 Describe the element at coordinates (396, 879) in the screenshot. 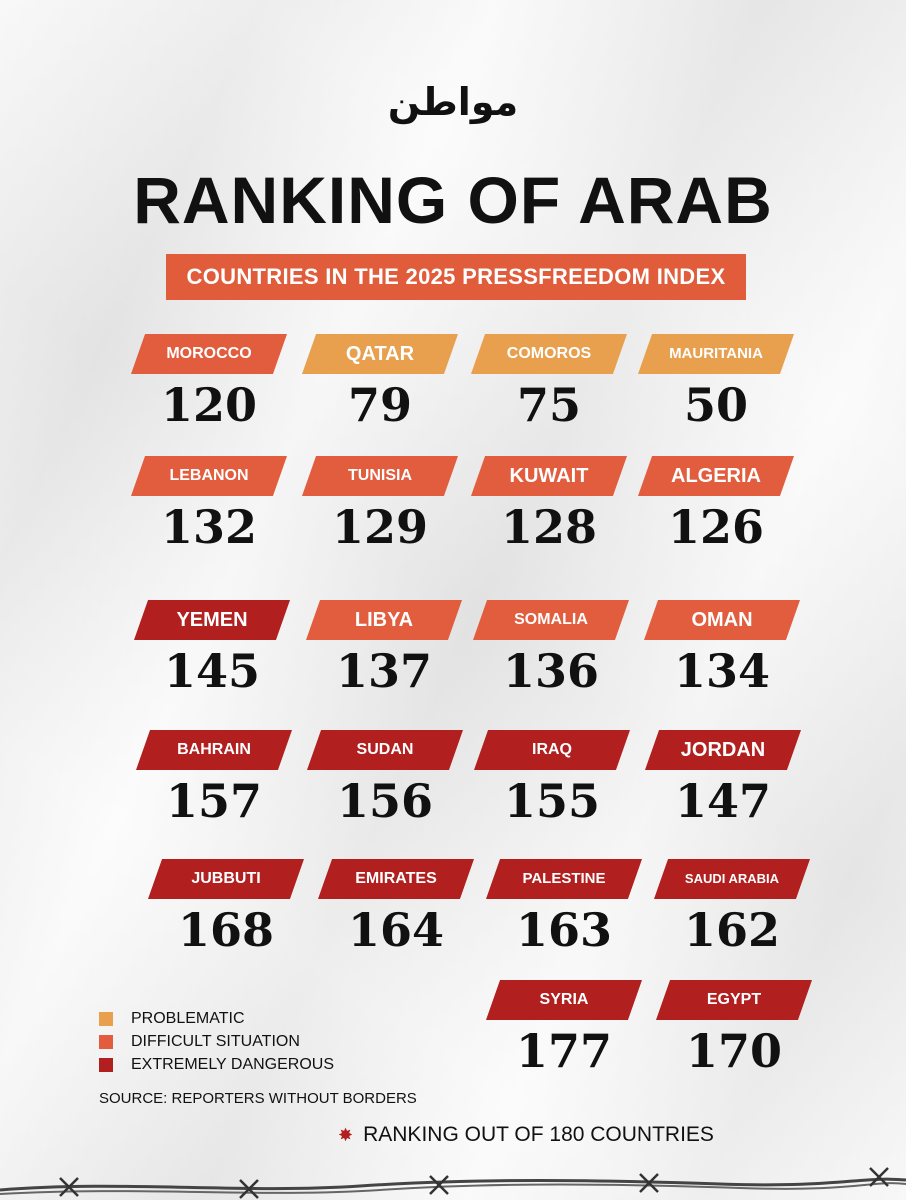

I see `country-label: EMIRATES` at that location.